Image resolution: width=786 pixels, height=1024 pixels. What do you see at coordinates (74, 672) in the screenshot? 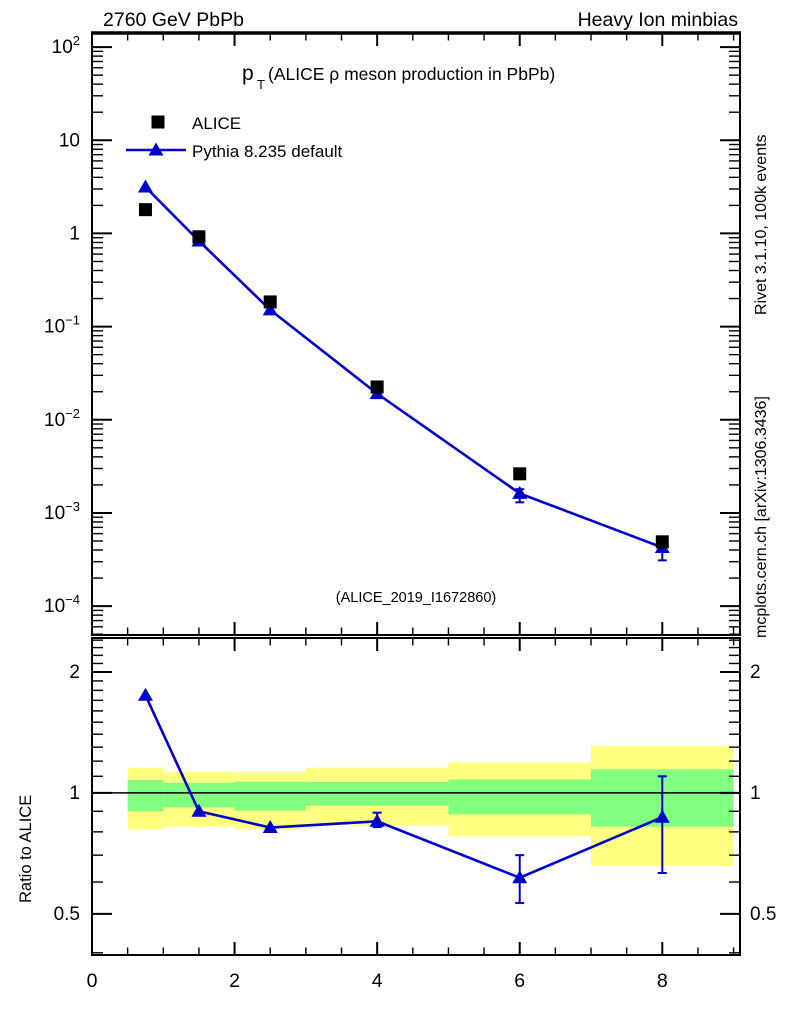
I see `ratio-y-tick-label-left: 2` at bounding box center [74, 672].